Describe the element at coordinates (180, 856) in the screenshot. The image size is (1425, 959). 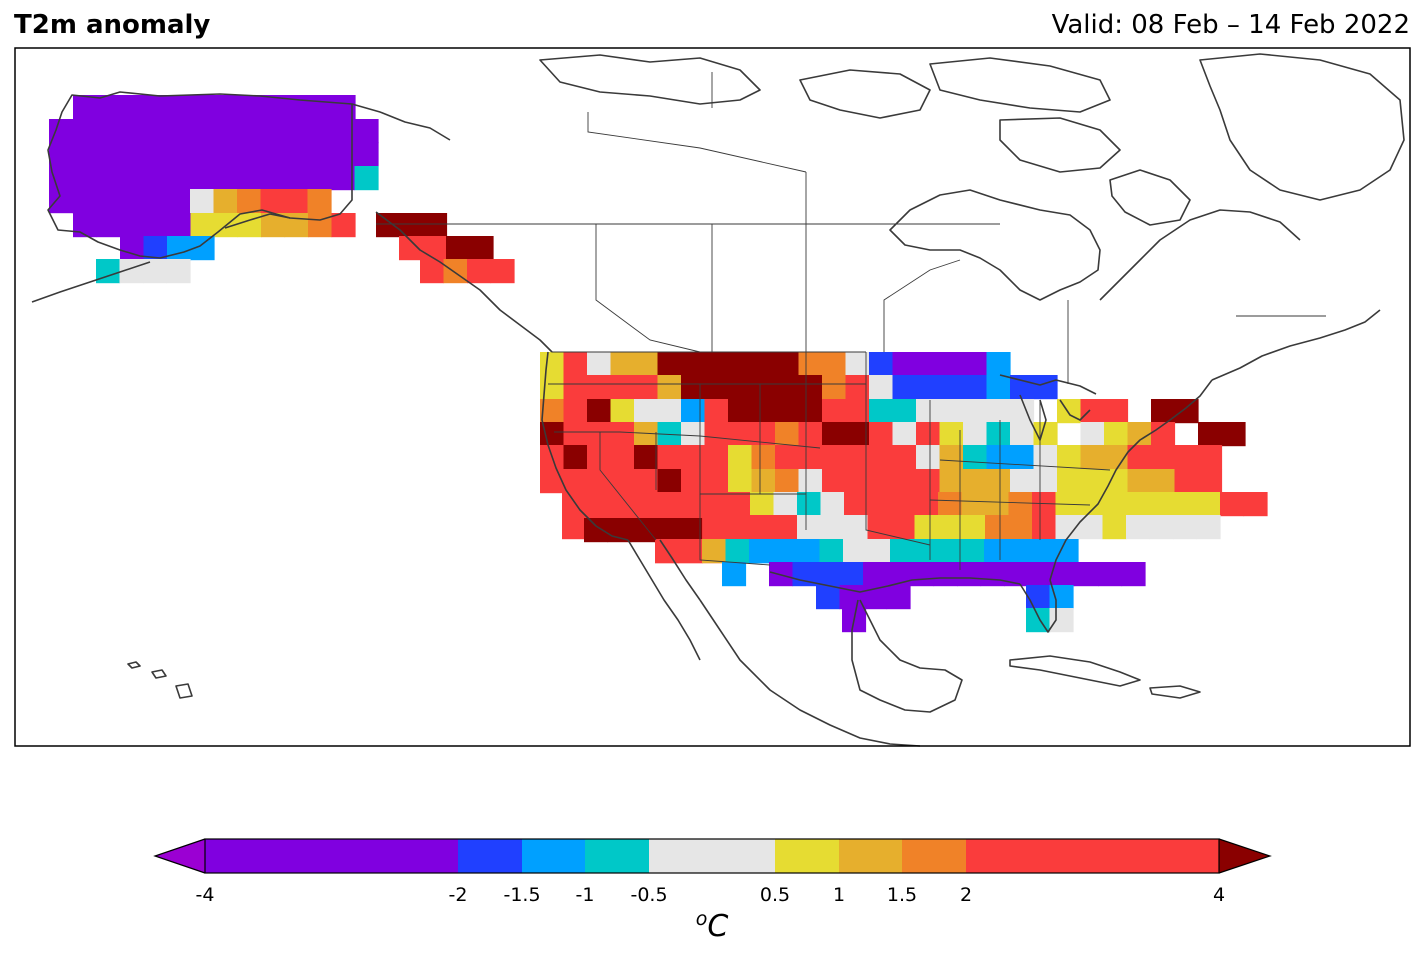
I see `colorbar-under-arrow` at that location.